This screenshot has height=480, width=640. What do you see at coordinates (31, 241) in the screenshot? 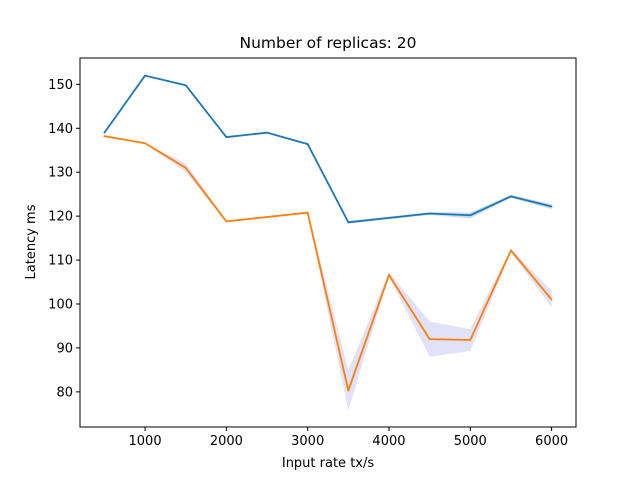
I see `y-axis-label: Latency ms` at bounding box center [31, 241].